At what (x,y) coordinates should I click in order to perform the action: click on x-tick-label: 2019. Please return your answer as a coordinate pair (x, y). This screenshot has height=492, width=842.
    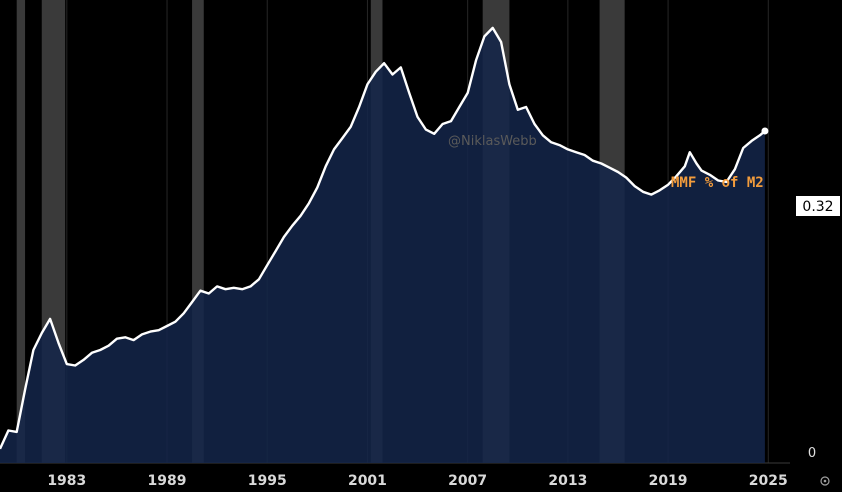
    Looking at the image, I should click on (668, 481).